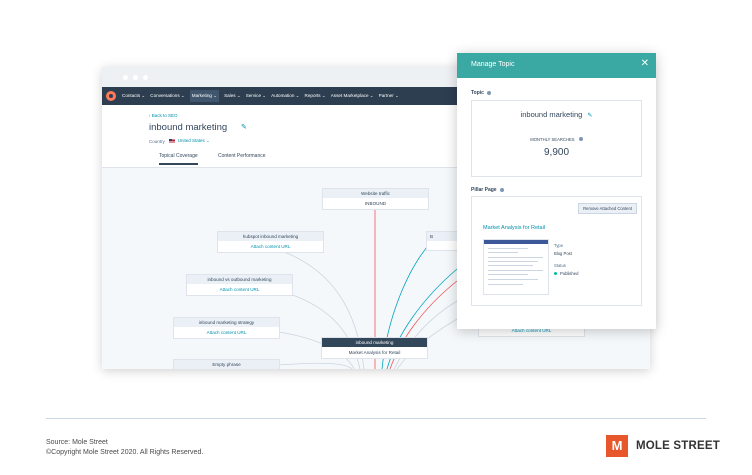 The height and width of the screenshot is (475, 752). I want to click on node-title: Empty phrase, so click(226, 364).